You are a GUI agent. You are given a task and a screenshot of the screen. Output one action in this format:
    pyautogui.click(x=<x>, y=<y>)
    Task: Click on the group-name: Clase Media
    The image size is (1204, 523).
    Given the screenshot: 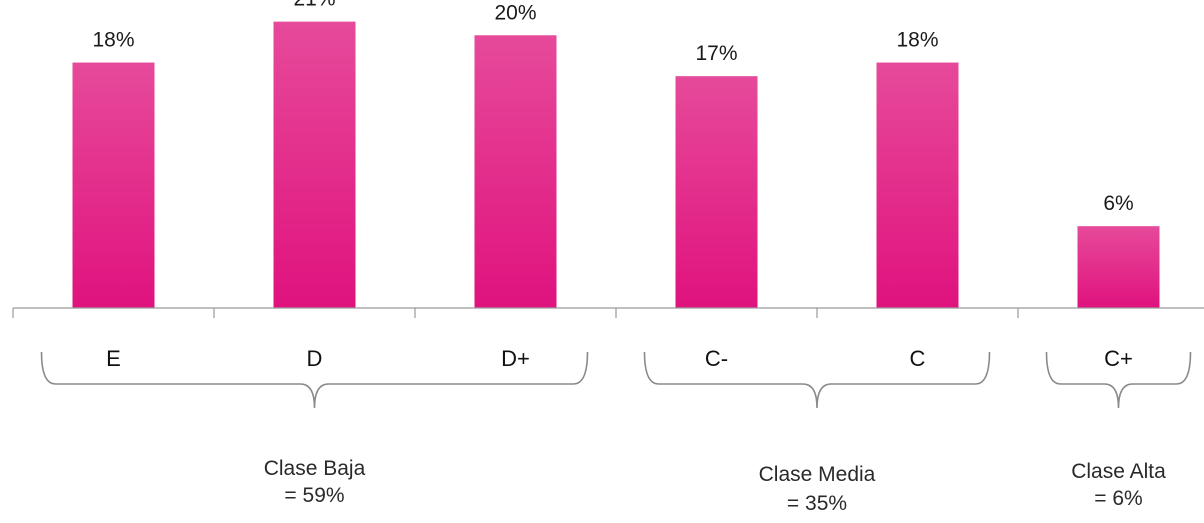 What is the action you would take?
    pyautogui.click(x=817, y=474)
    